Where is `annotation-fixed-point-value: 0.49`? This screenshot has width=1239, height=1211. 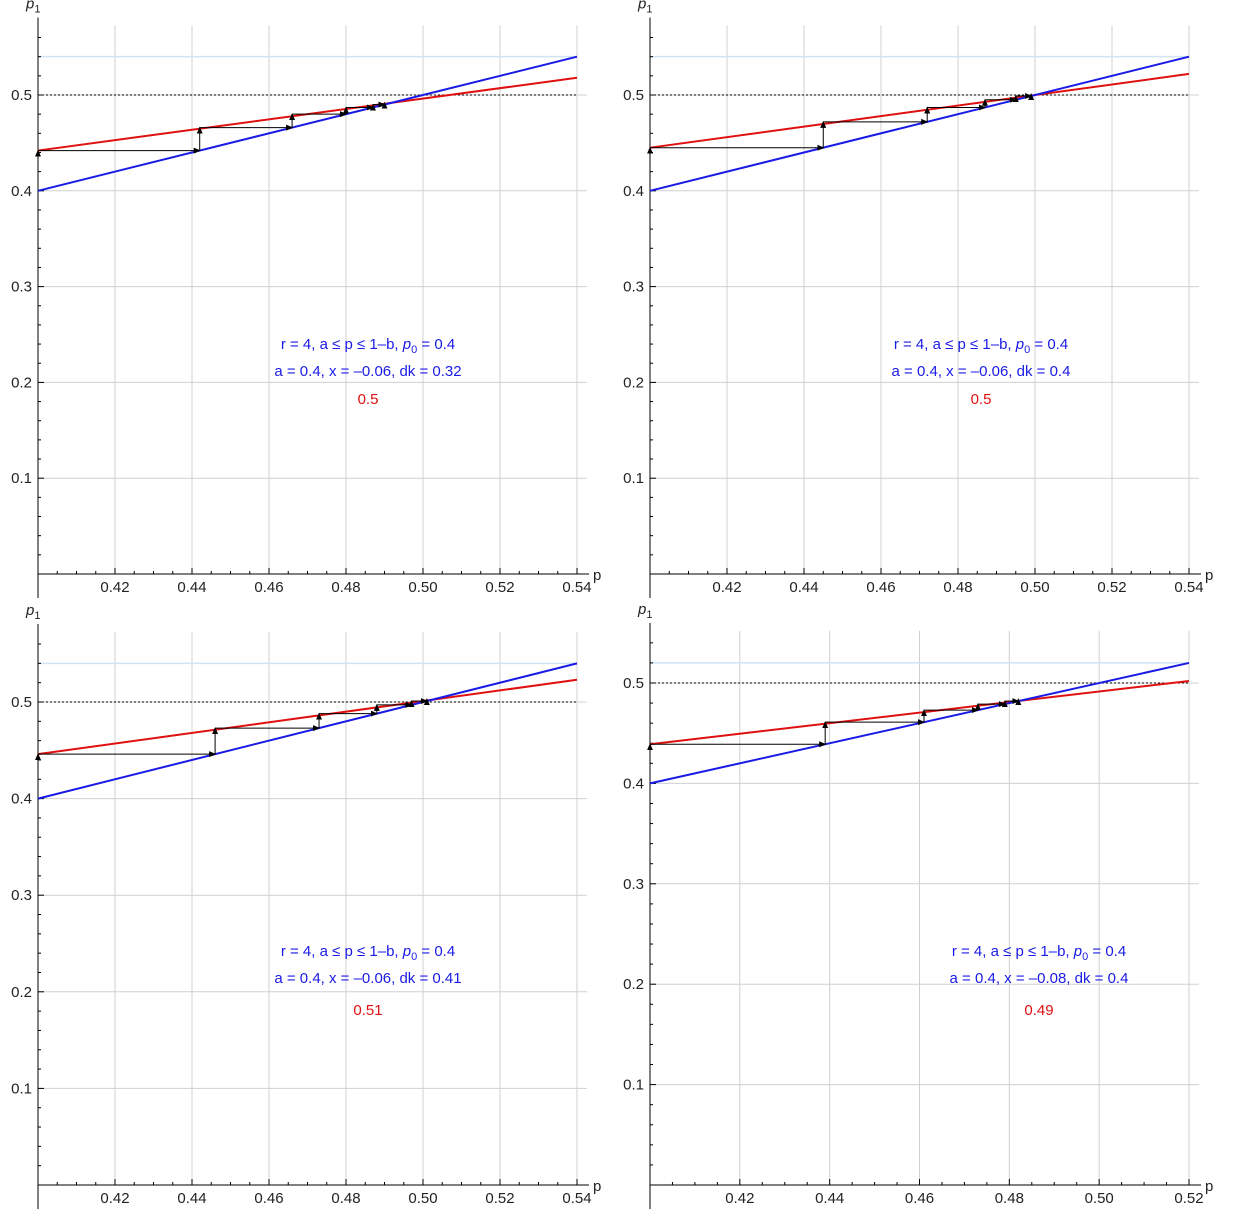 annotation-fixed-point-value: 0.49 is located at coordinates (1038, 1010).